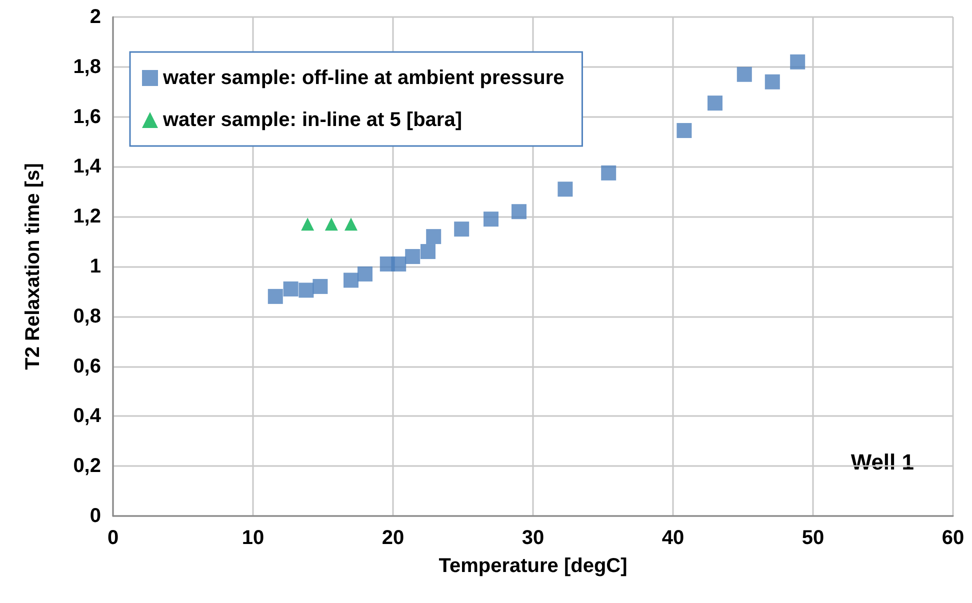 Image resolution: width=972 pixels, height=603 pixels. I want to click on x-tick-label: 40, so click(673, 538).